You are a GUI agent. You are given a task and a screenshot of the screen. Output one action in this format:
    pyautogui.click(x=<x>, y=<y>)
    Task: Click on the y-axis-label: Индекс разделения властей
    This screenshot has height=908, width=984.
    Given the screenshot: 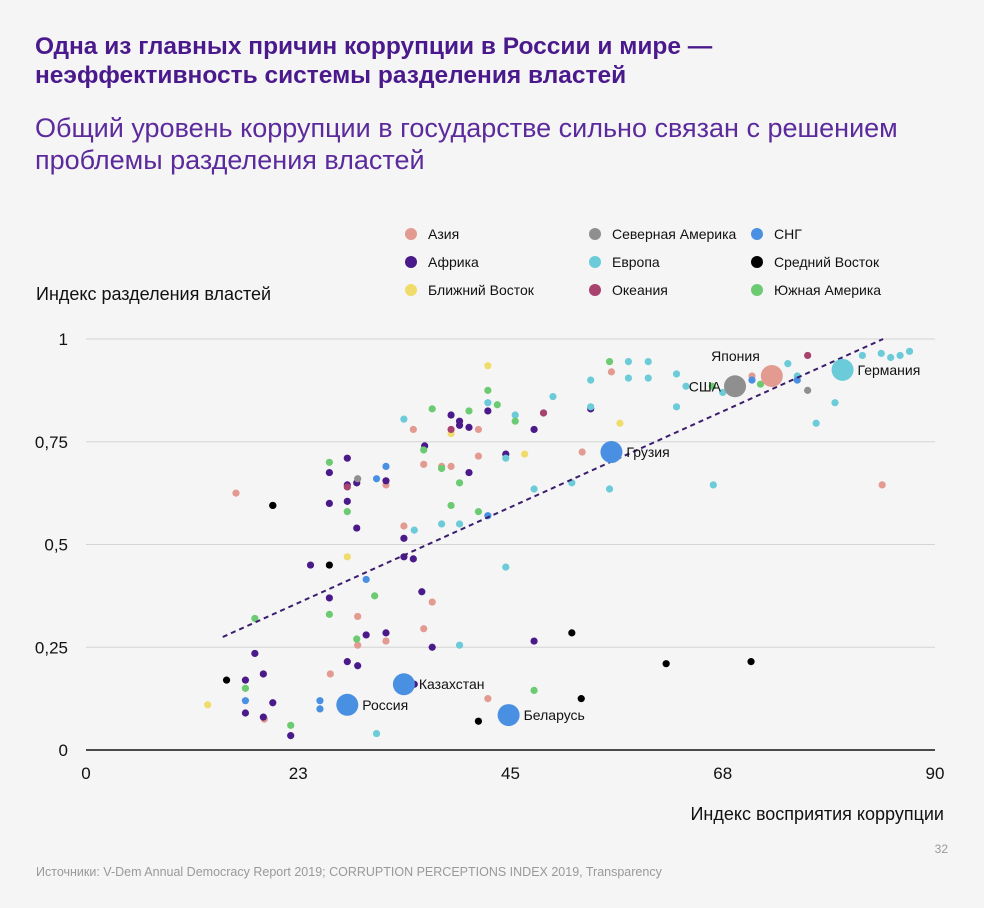 What is the action you would take?
    pyautogui.click(x=154, y=294)
    